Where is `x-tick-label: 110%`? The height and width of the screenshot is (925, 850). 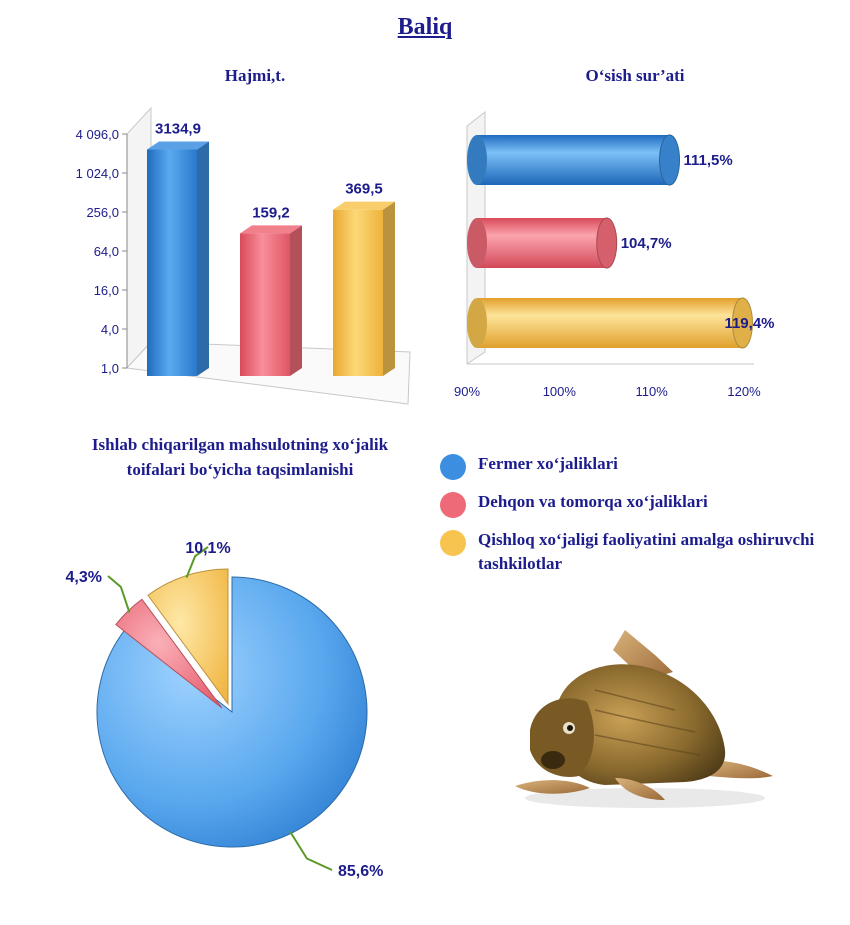 x-tick-label: 110% is located at coordinates (652, 391).